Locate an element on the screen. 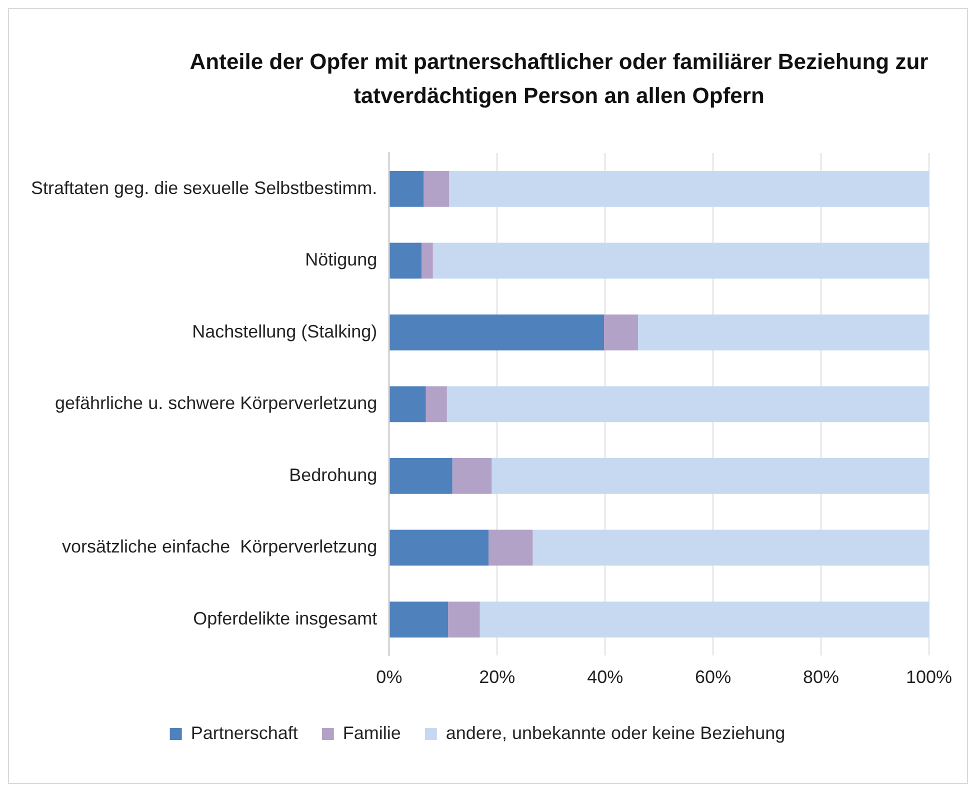 The image size is (979, 794). legend-label: Familie is located at coordinates (371, 732).